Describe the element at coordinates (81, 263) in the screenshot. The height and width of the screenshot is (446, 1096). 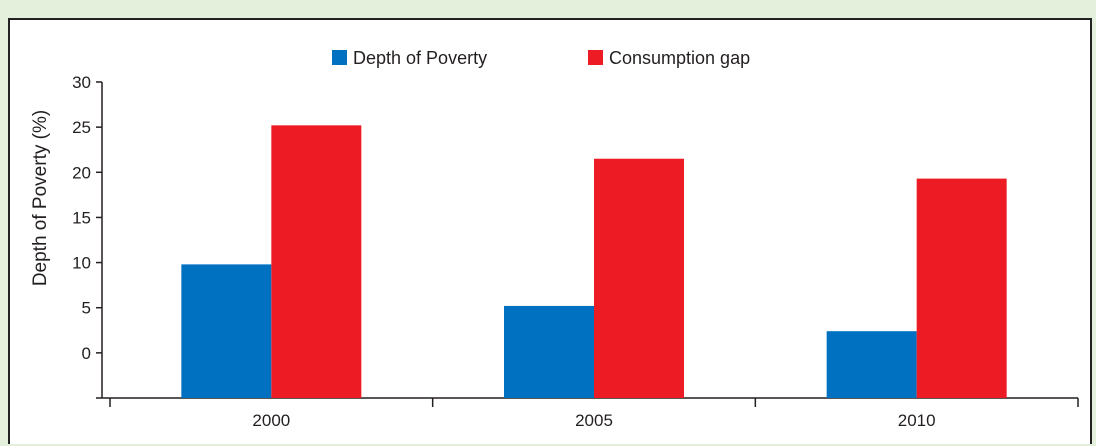
I see `y-tick-label: 10` at that location.